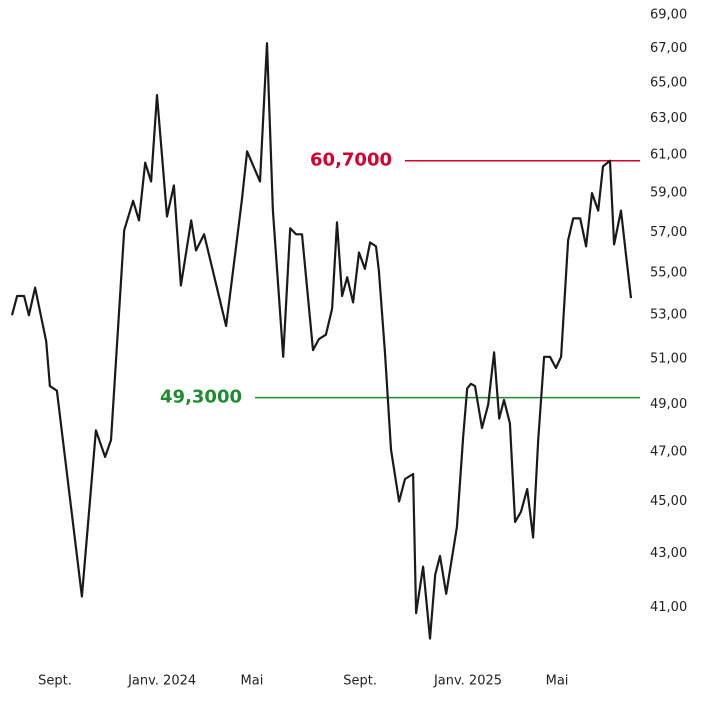 The width and height of the screenshot is (705, 705). What do you see at coordinates (668, 607) in the screenshot?
I see `y-tick-label: 41,00` at bounding box center [668, 607].